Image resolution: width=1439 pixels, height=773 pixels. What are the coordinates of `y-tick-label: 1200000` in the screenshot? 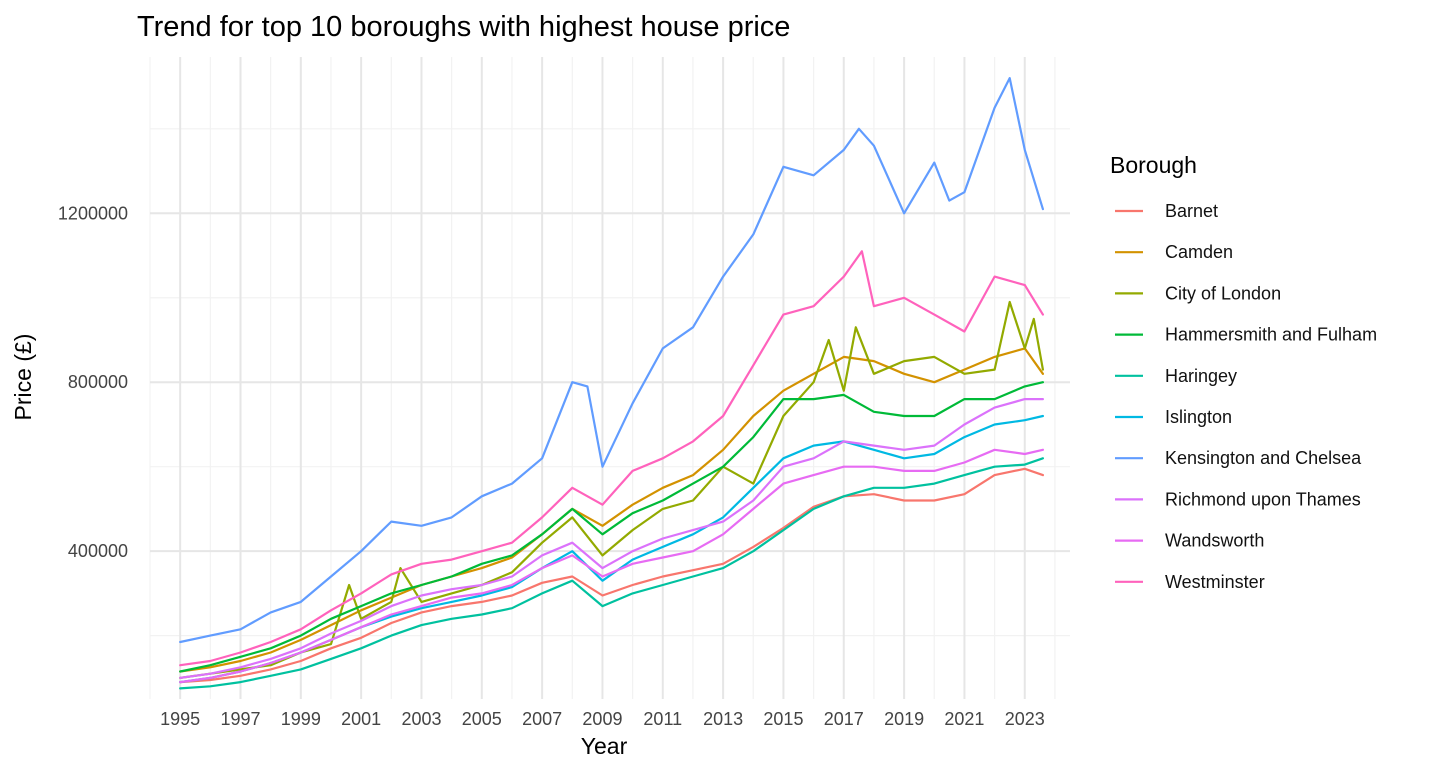 It's located at (93, 213).